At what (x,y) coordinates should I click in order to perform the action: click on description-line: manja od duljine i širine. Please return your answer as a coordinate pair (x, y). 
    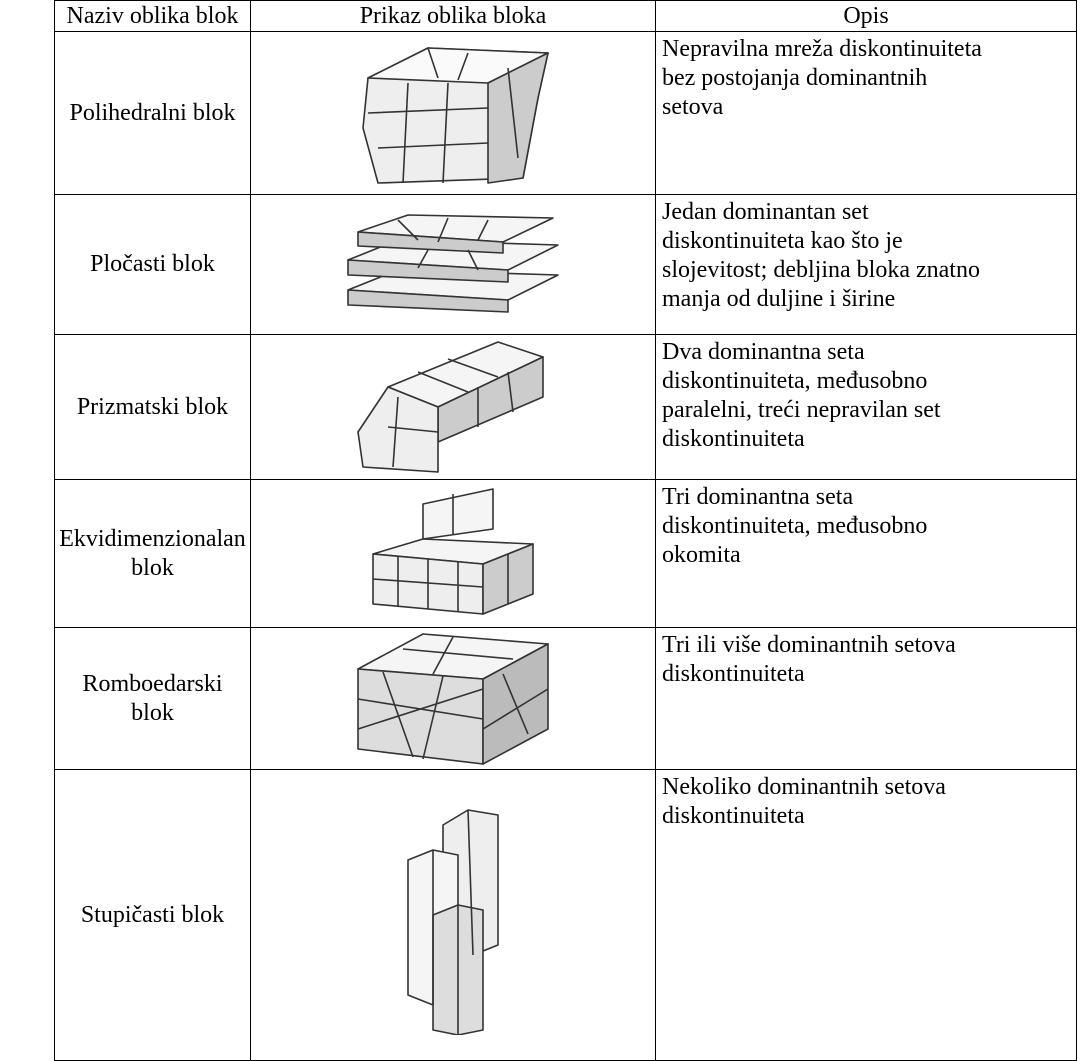
    Looking at the image, I should click on (779, 299).